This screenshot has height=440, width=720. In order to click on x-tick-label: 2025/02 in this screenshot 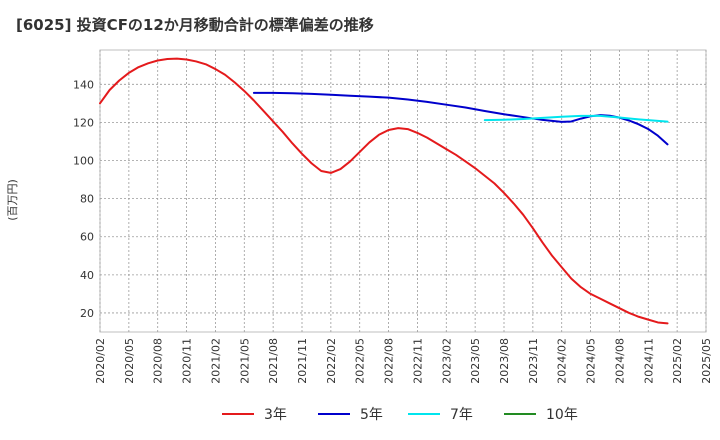, I will do `click(677, 361)`.